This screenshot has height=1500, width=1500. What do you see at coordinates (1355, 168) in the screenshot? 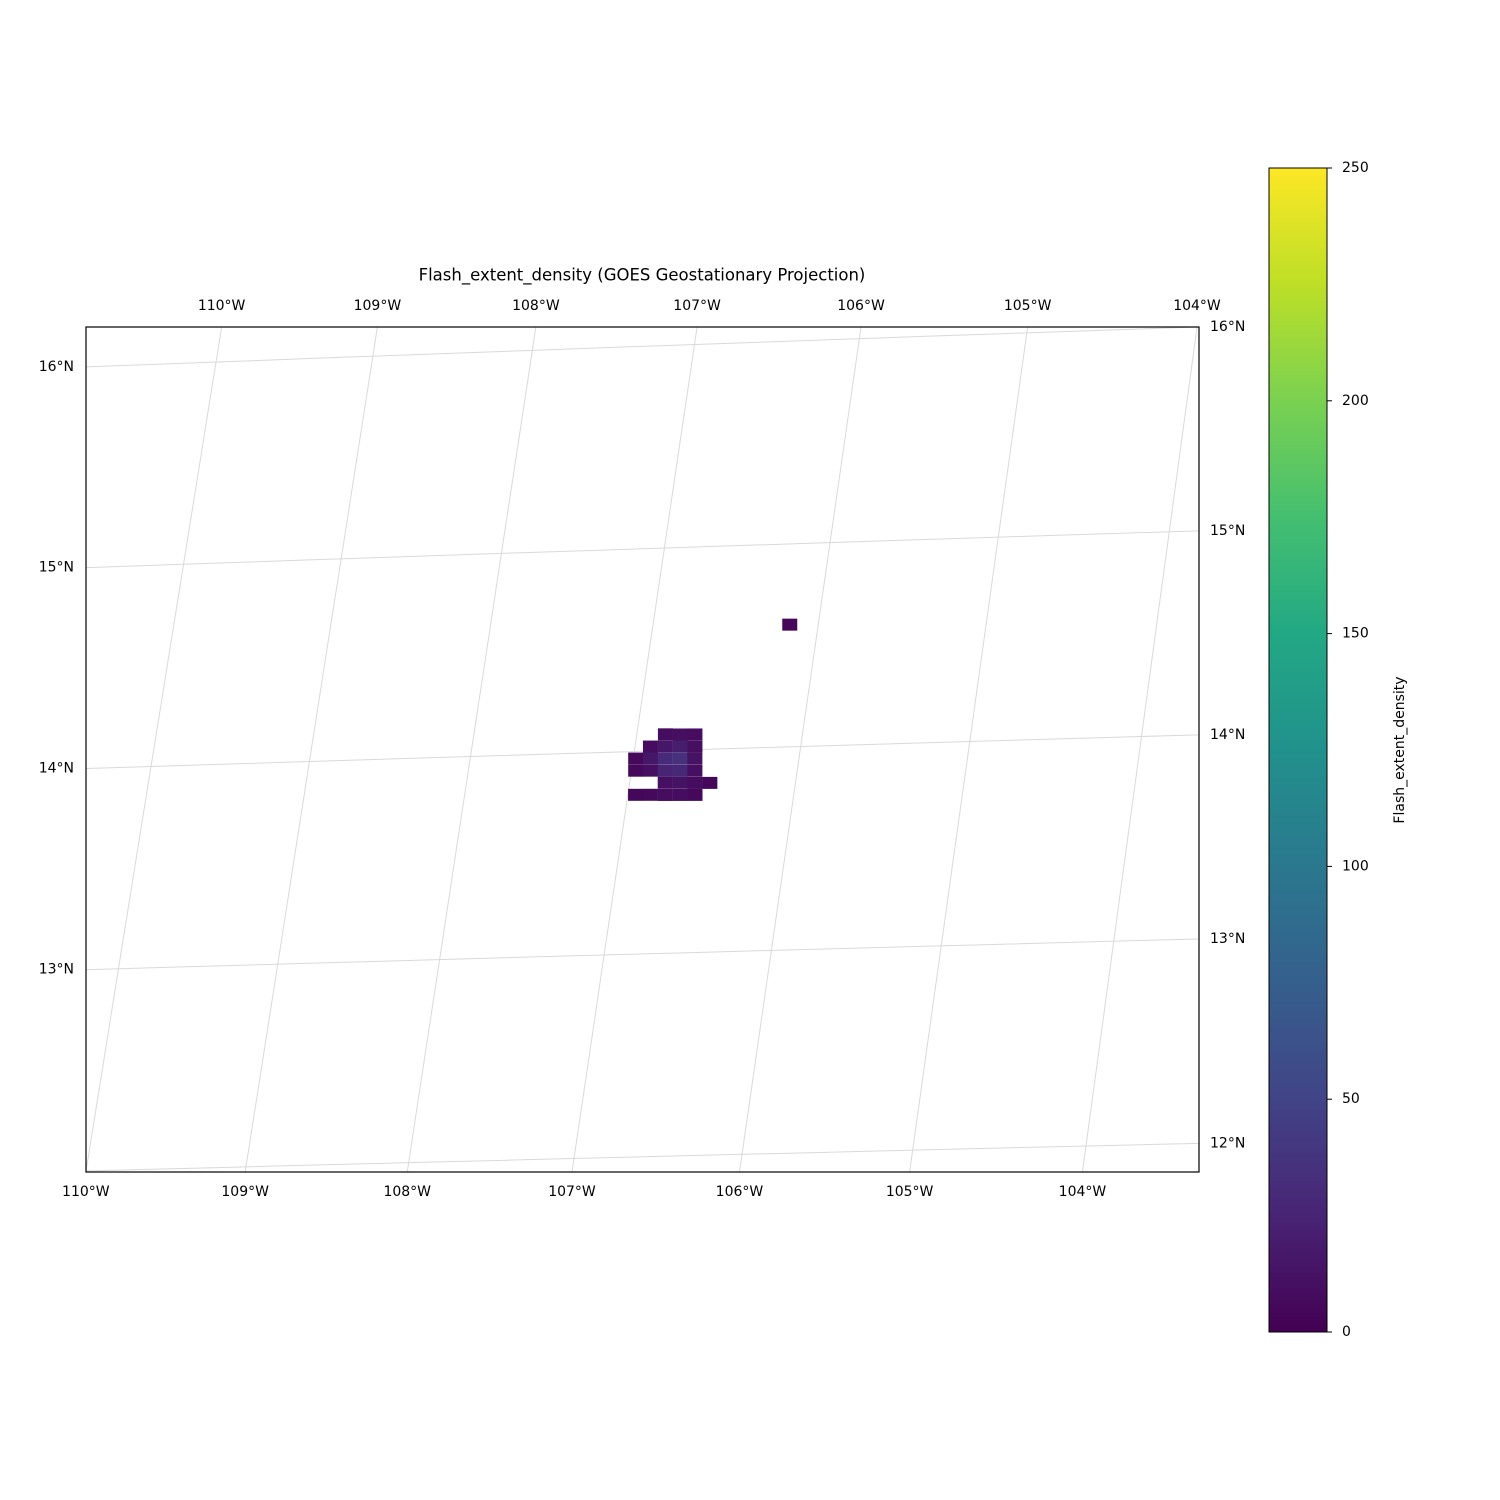
I see `colorbar-tick-label: 250` at bounding box center [1355, 168].